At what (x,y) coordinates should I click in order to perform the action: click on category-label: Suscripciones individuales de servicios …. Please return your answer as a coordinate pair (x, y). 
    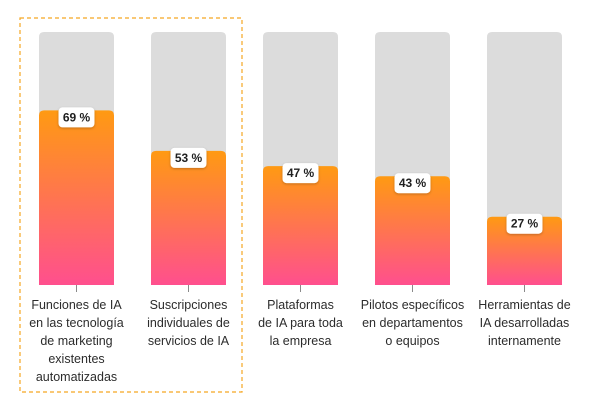
    Looking at the image, I should click on (188, 323).